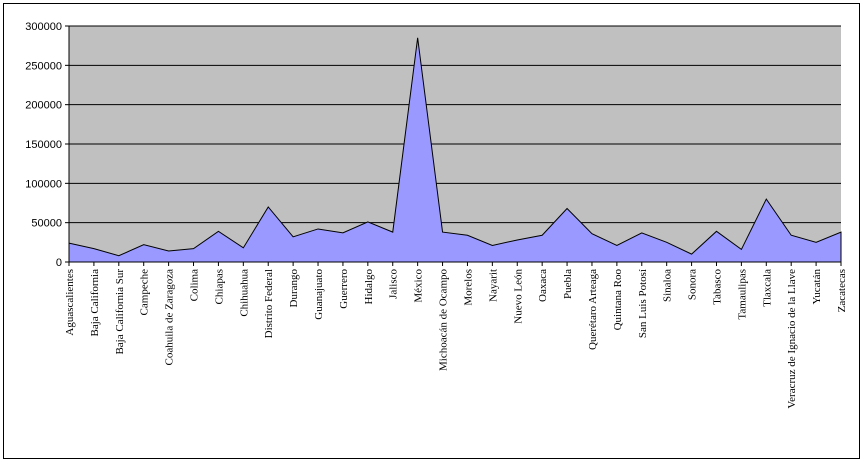 The width and height of the screenshot is (867, 465). I want to click on x-tick-label: Guerrero, so click(344, 289).